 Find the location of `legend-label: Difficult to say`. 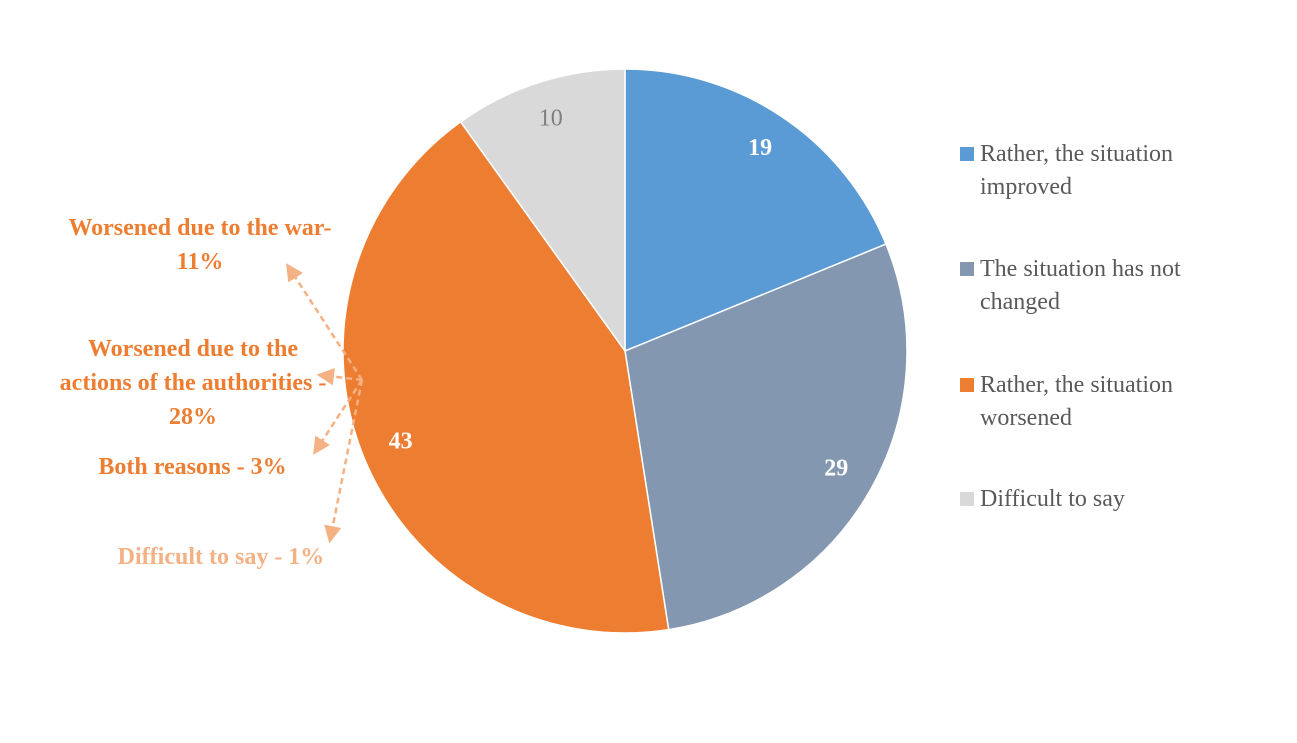

legend-label: Difficult to say is located at coordinates (1052, 499).